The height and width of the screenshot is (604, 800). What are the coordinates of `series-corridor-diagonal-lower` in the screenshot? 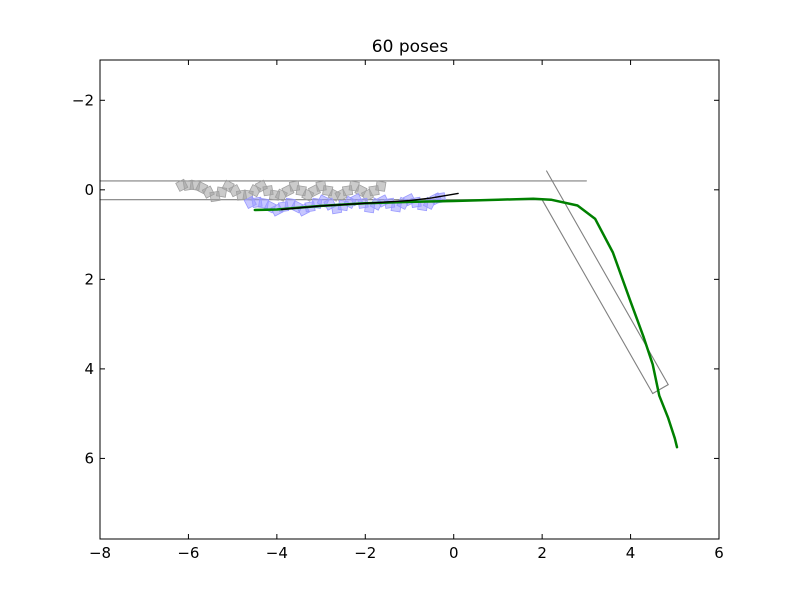 It's located at (597, 297).